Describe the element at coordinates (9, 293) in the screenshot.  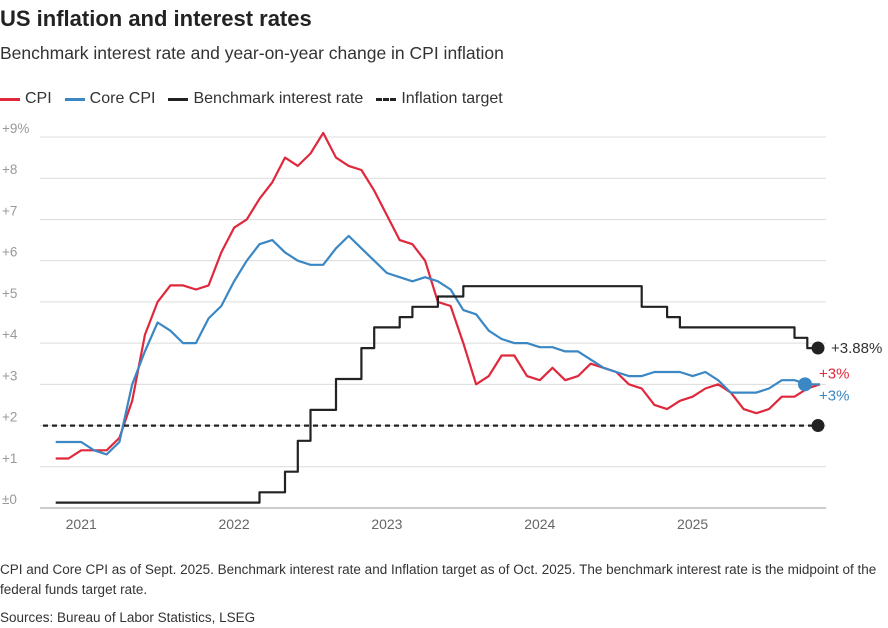
I see `y-tick-label: +5` at that location.